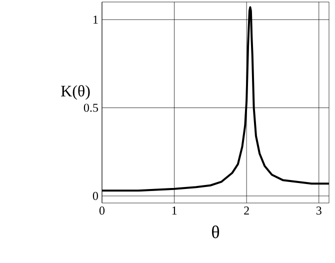  Describe the element at coordinates (91, 108) in the screenshot. I see `y-tick-label: 0.5` at that location.